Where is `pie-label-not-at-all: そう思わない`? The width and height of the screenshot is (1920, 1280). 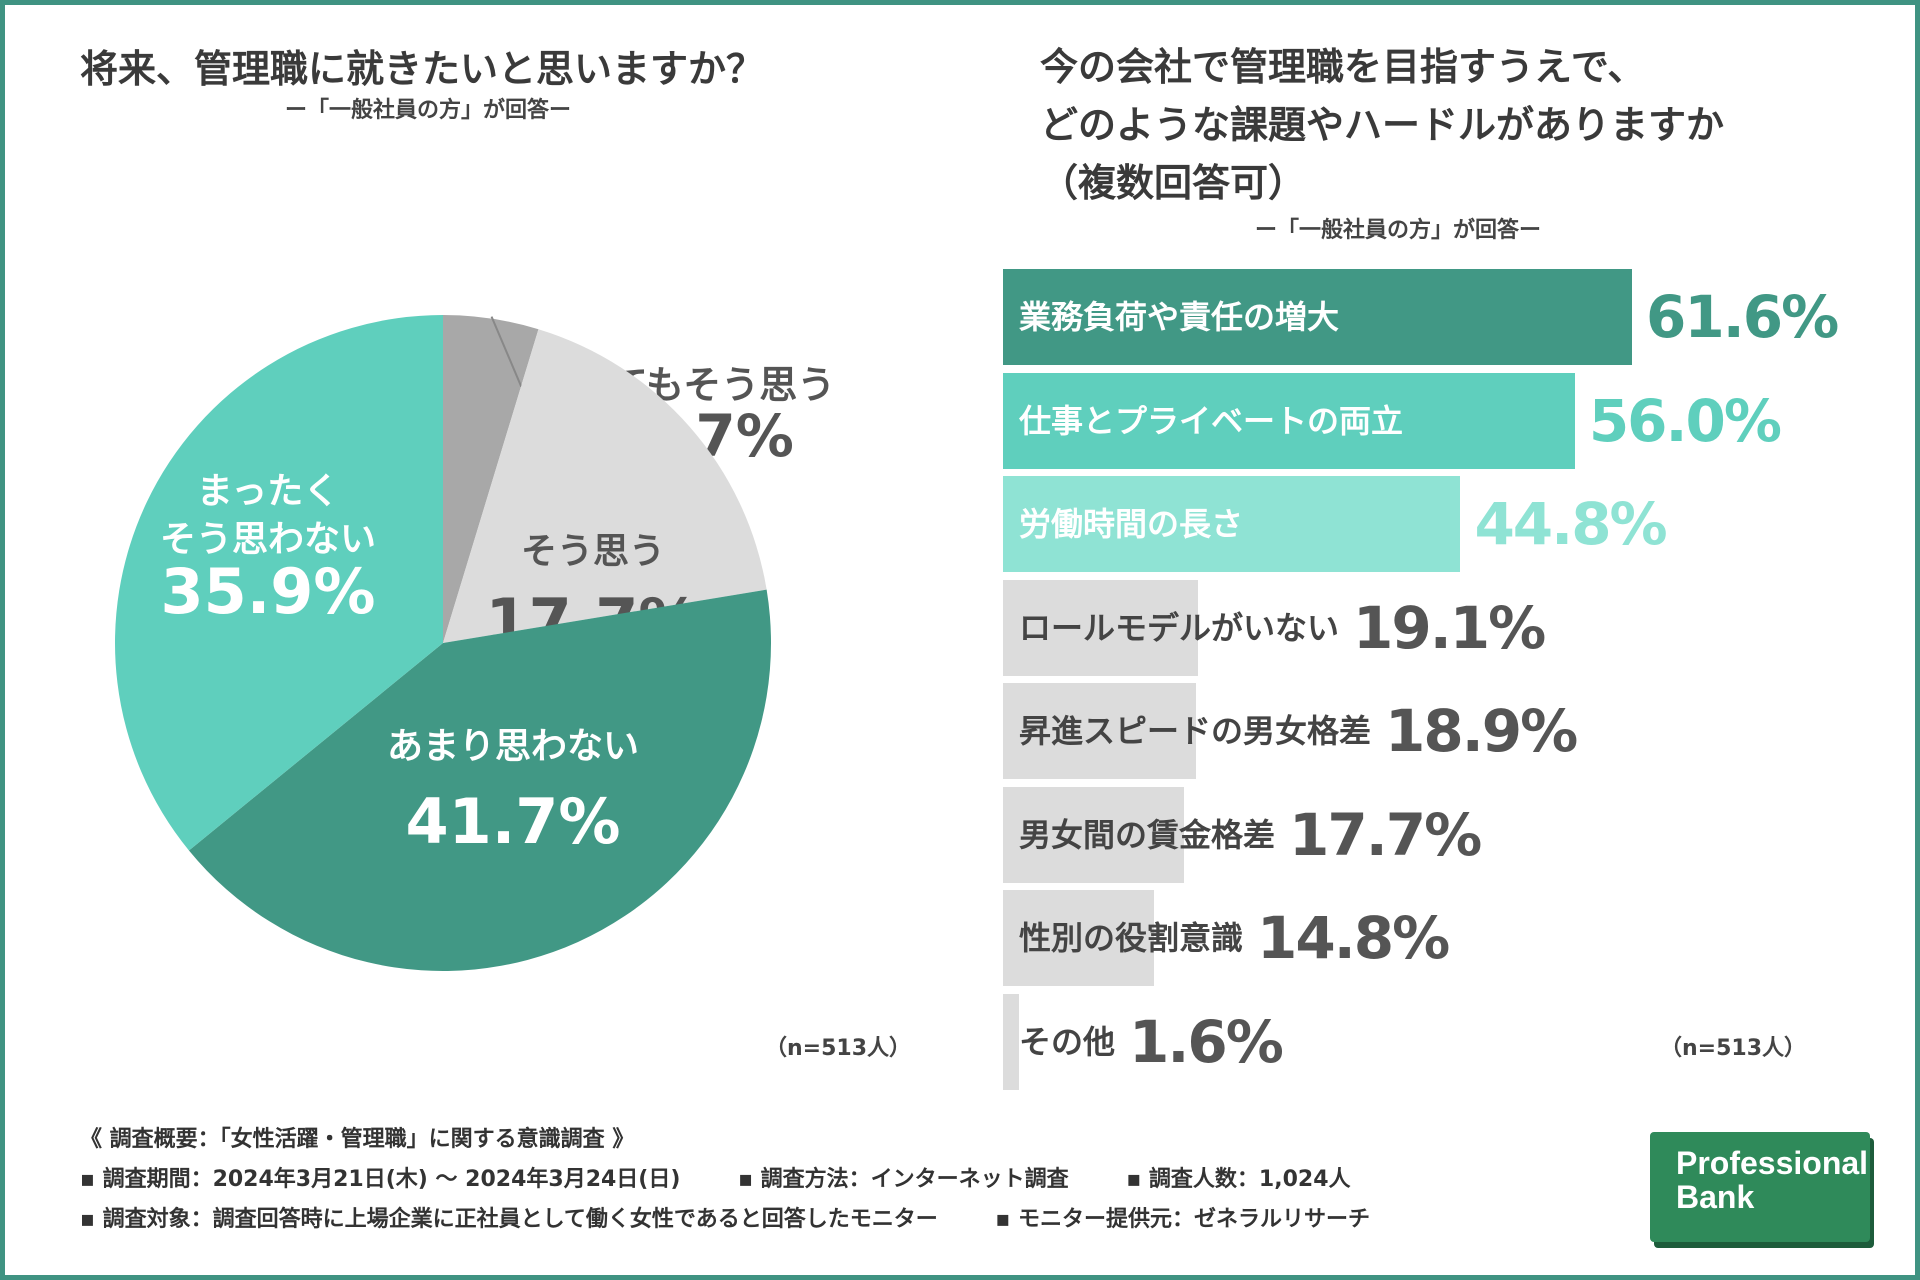
pie-label-not-at-all: そう思わない is located at coordinates (268, 539).